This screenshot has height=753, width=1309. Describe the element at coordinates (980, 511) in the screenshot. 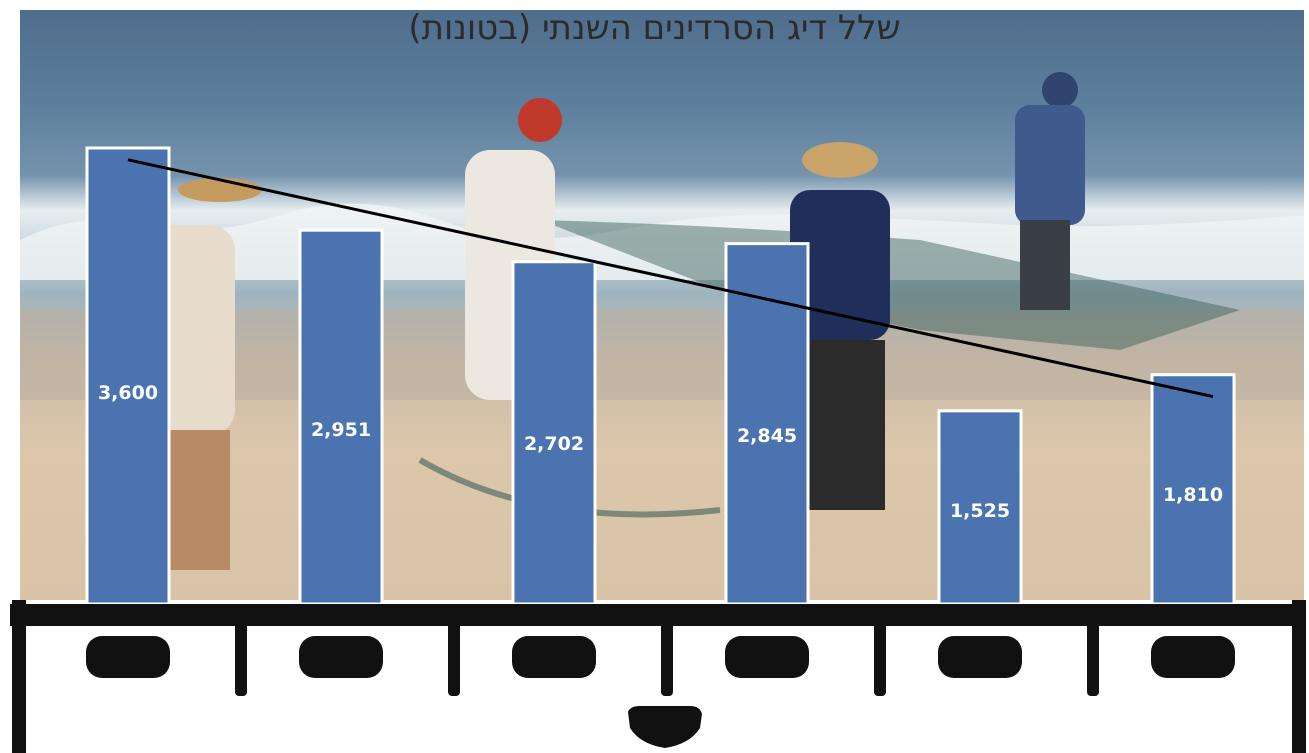

I see `bar-value-label-5: 1,525` at that location.